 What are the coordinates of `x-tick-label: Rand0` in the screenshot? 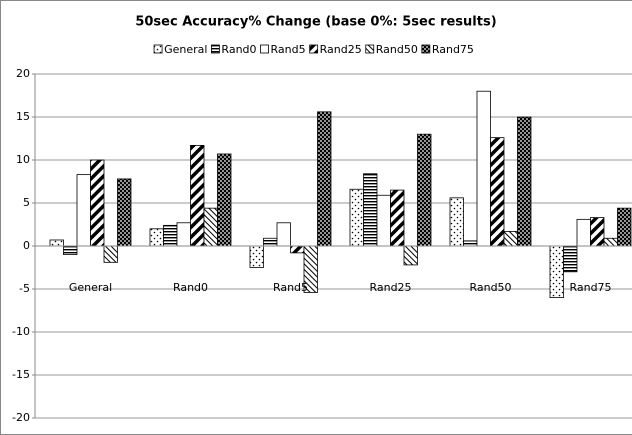 It's located at (190, 287).